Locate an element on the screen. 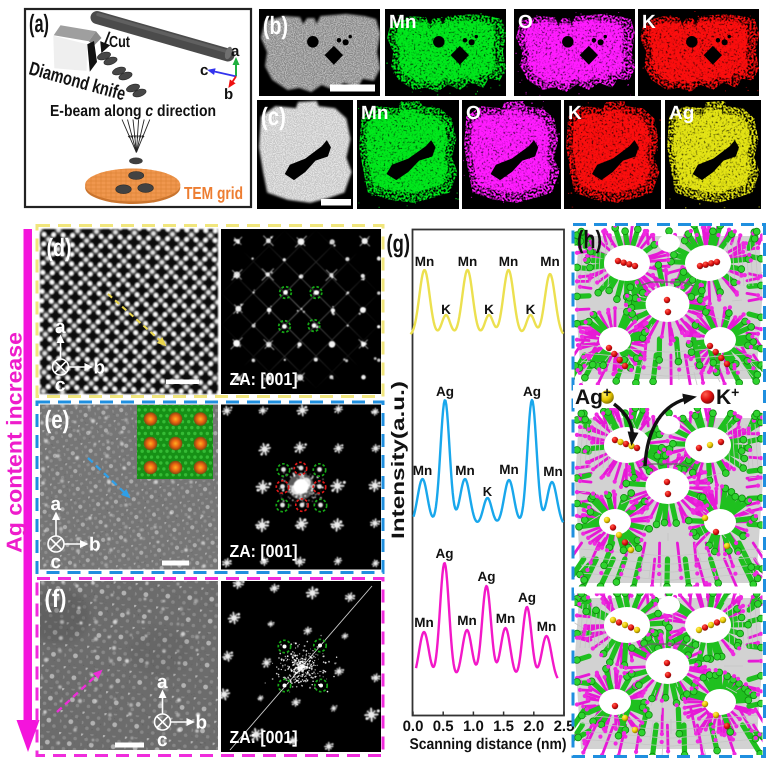 This screenshot has width=771, height=773. svg-text: Intensity(a.u.) is located at coordinates (398, 460).